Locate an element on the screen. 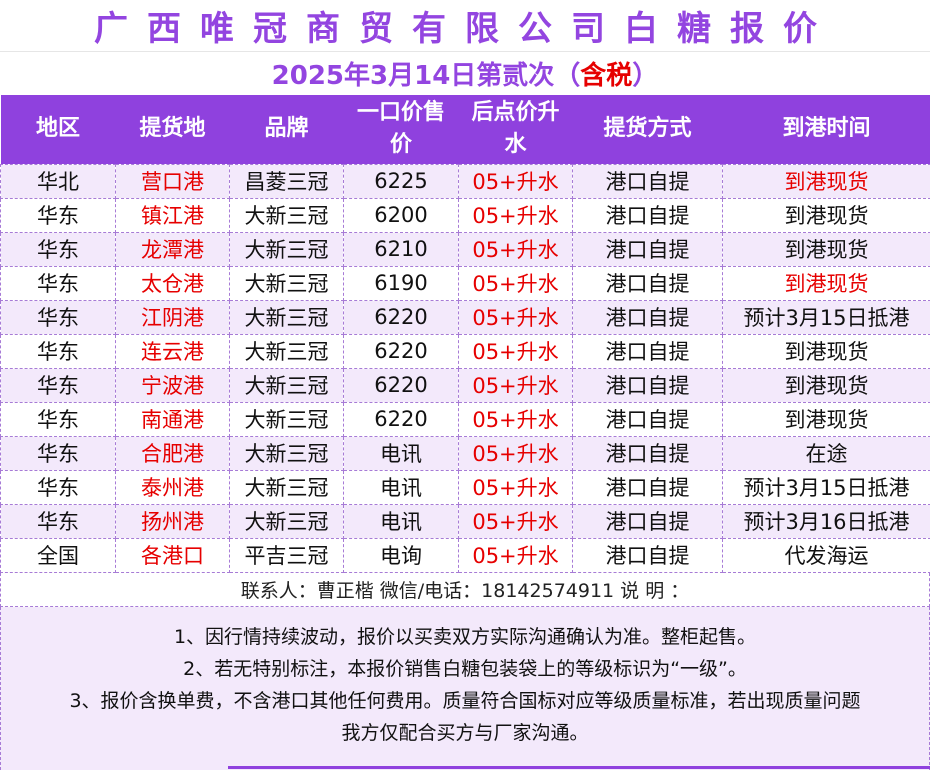 The image size is (930, 770). page-title: 广西唯冠商贸有限公司白糖报价 is located at coordinates (465, 26).